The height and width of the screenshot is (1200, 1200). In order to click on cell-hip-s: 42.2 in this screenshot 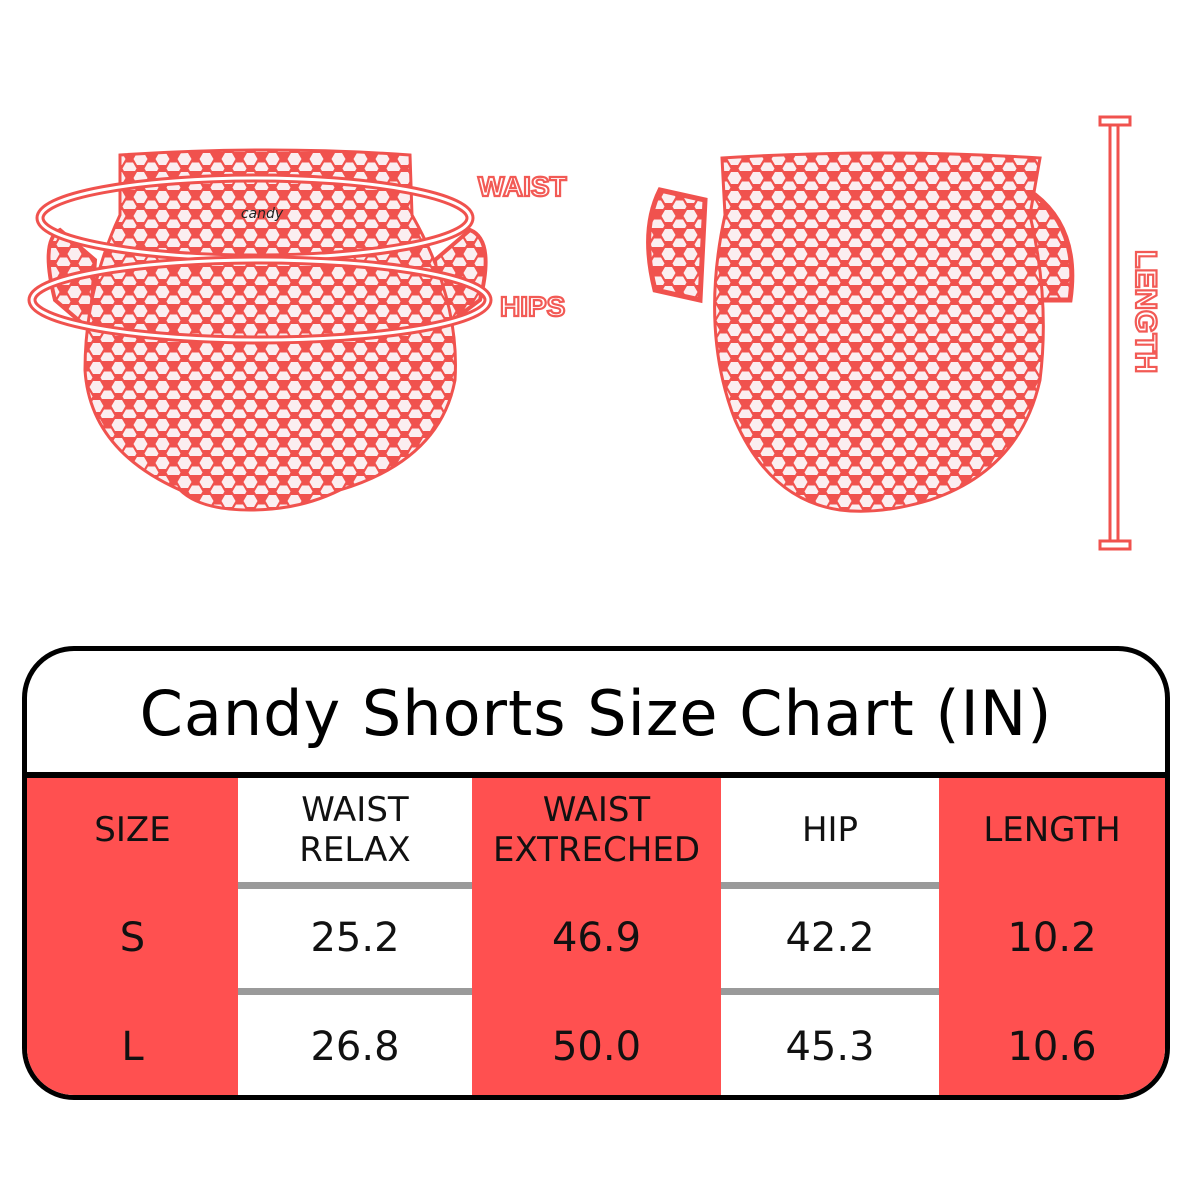, I will do `click(830, 938)`.